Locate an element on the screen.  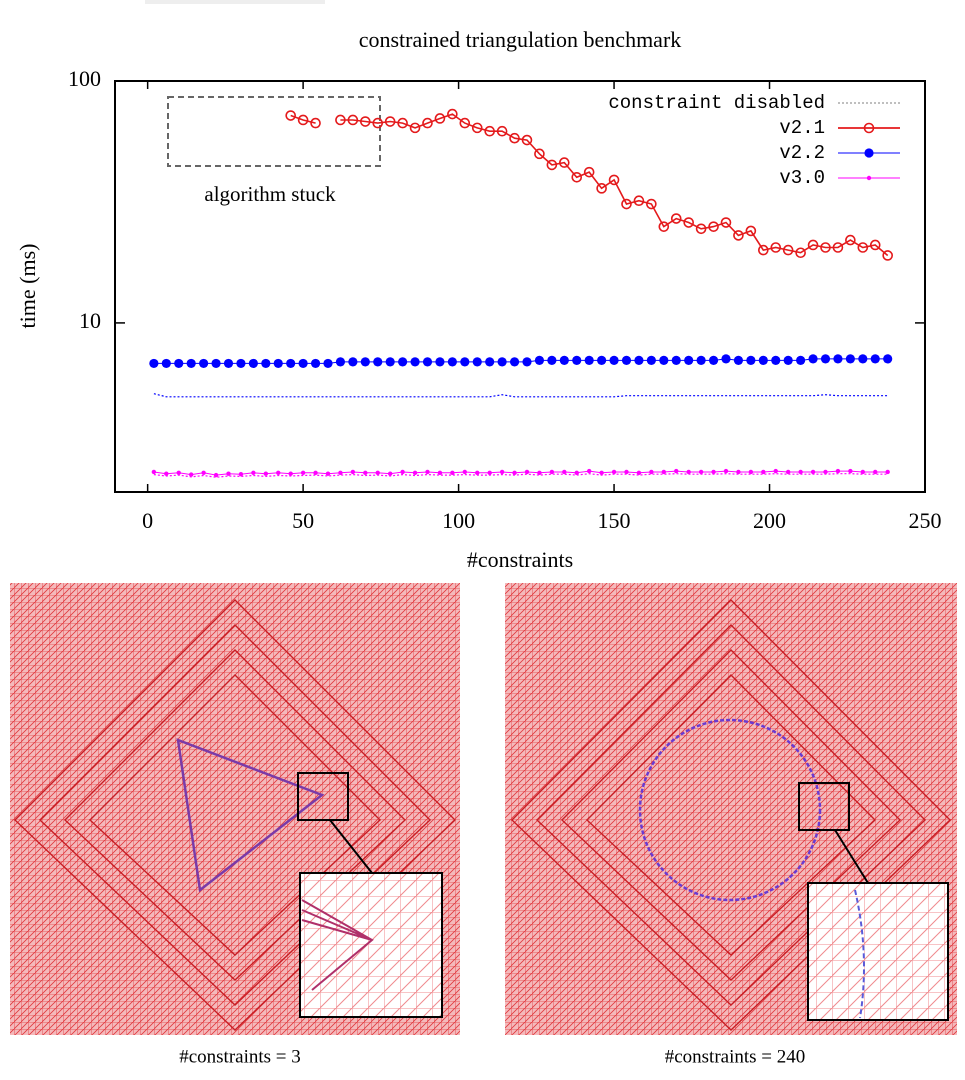
x-tick-label: 250 is located at coordinates (925, 520).